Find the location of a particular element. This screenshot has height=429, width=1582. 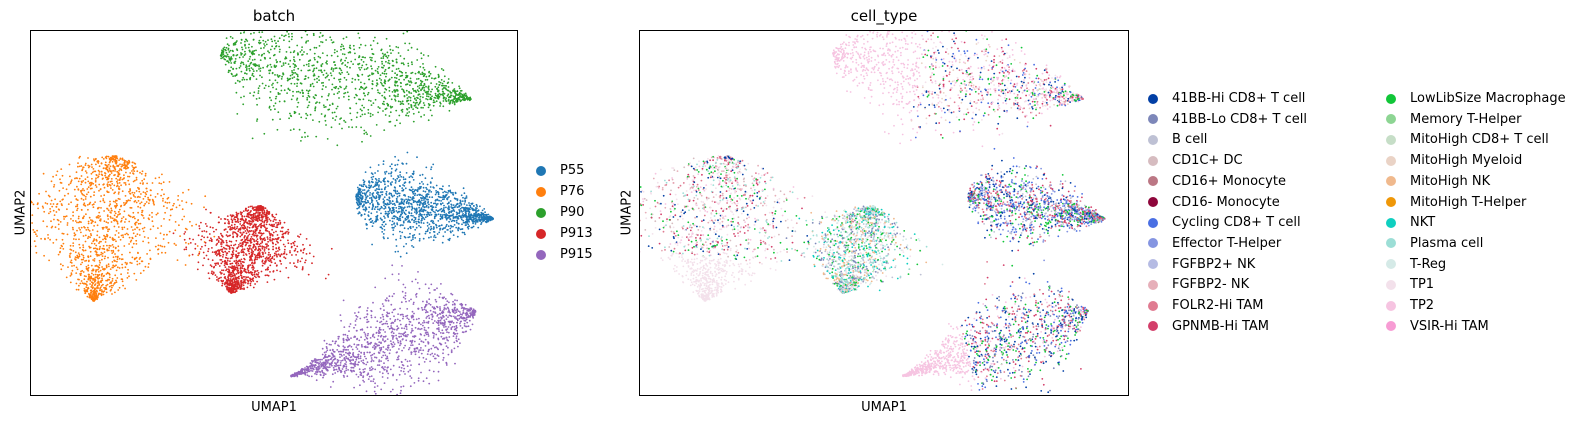

legend-label: NKT is located at coordinates (1423, 223).